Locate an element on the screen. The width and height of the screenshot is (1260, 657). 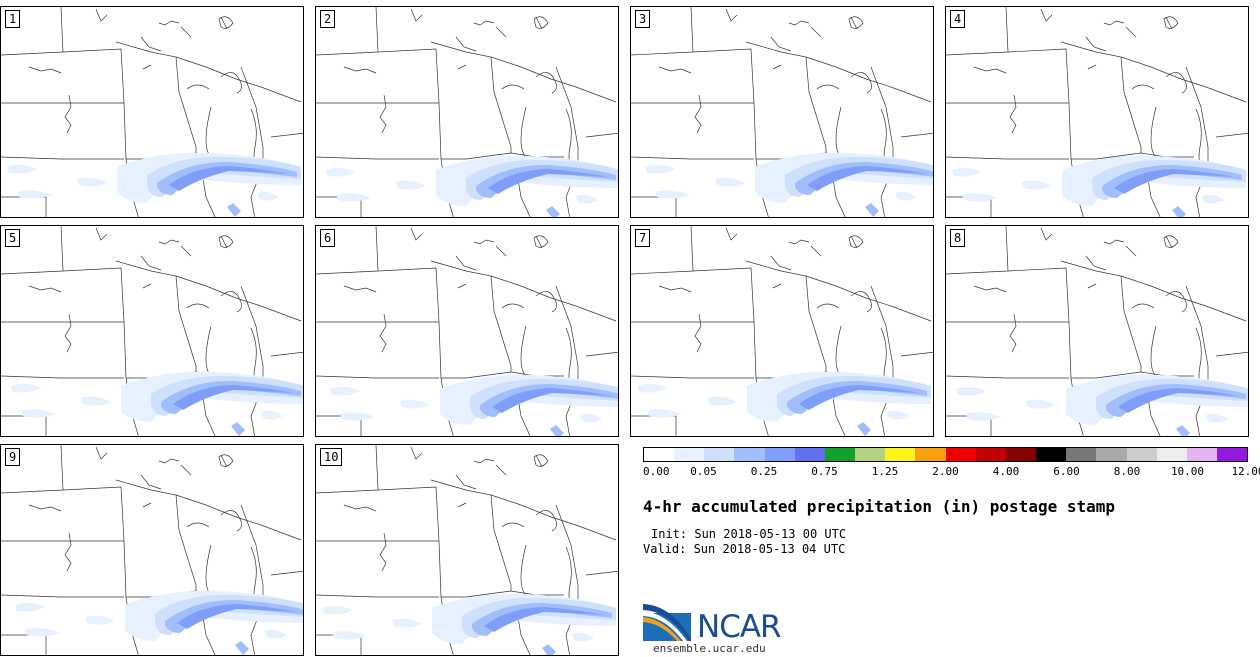
ncar-logo-text: NCAR is located at coordinates (739, 627).